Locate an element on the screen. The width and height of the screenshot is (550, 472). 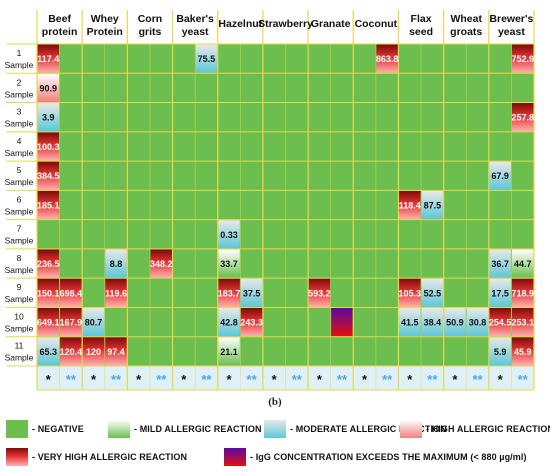
column-header-label: Granate is located at coordinates (331, 24).